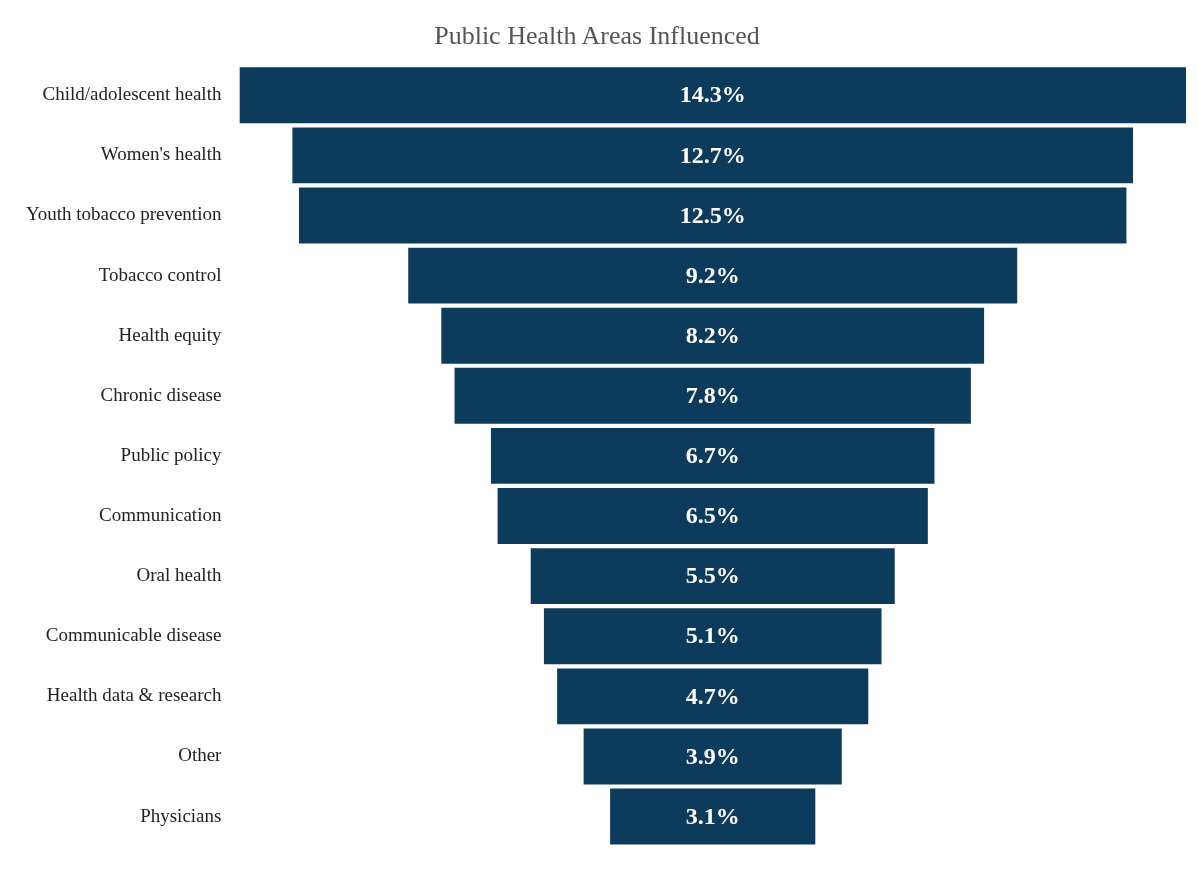 This screenshot has height=886, width=1198. I want to click on category-label: Youth tobacco prevention, so click(123, 214).